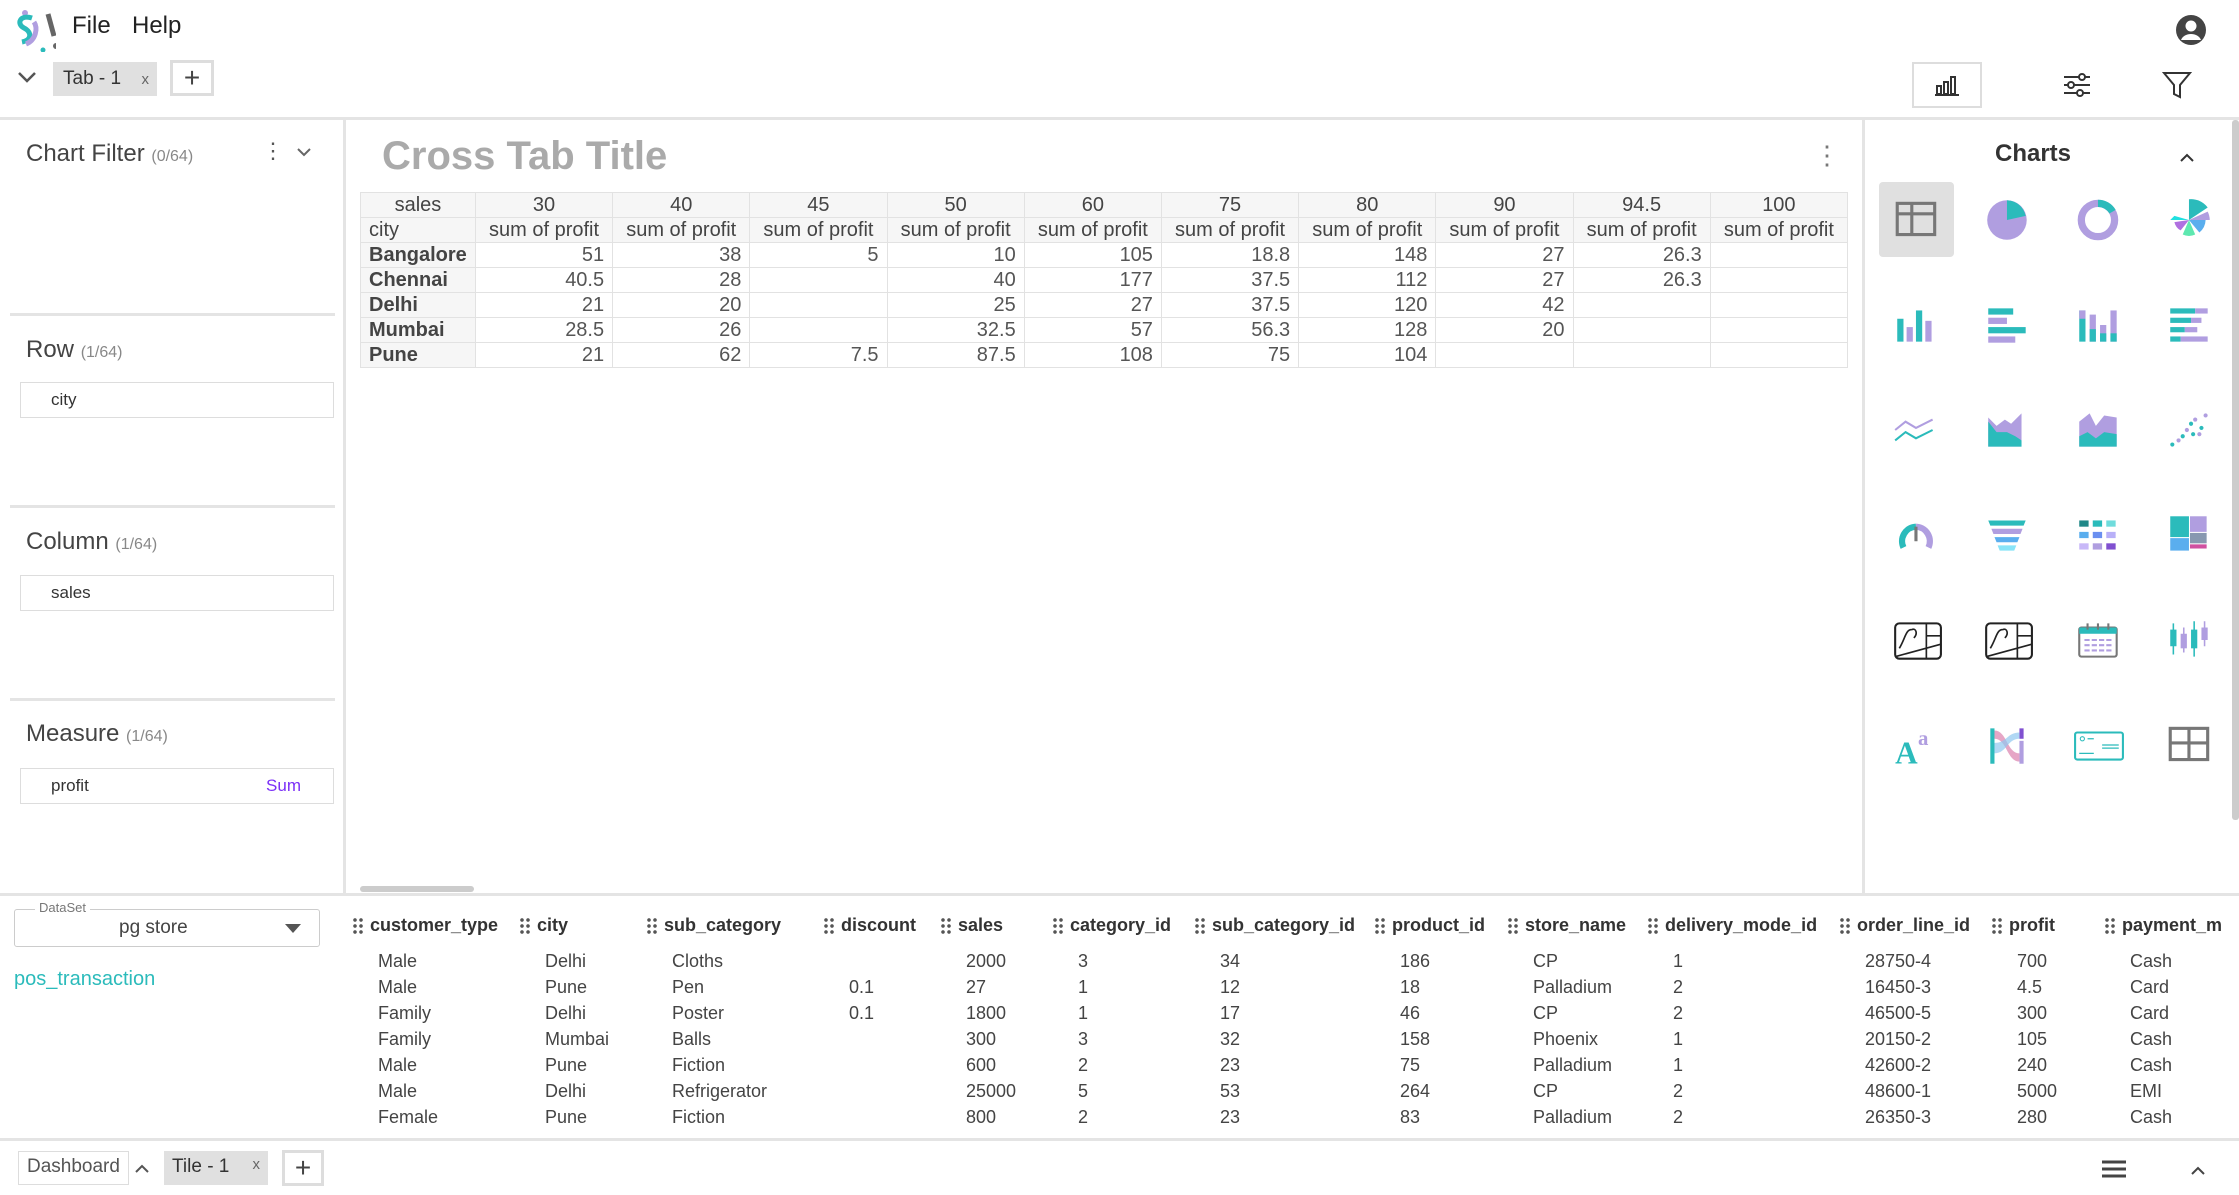  What do you see at coordinates (1577, 928) in the screenshot?
I see `column-header: store_name` at bounding box center [1577, 928].